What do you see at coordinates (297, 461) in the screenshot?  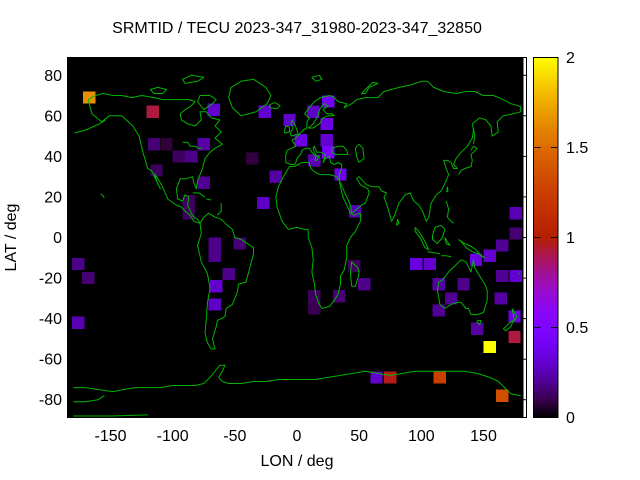 I see `x-axis-label: LON / deg` at bounding box center [297, 461].